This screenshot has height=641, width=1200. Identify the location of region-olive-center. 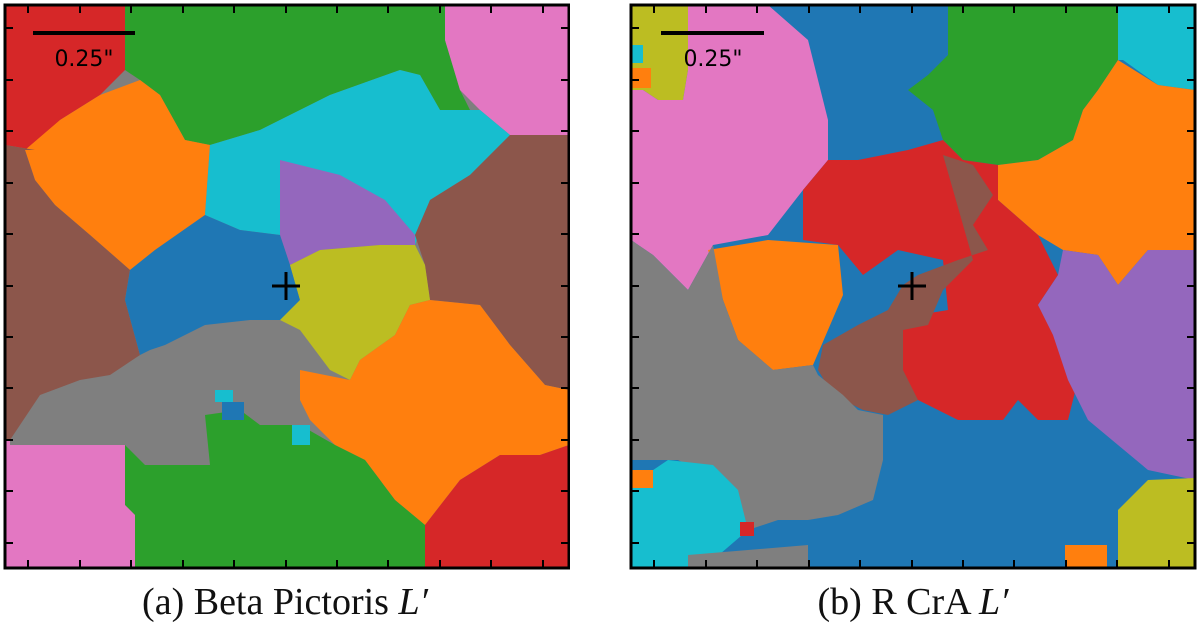
(355, 312).